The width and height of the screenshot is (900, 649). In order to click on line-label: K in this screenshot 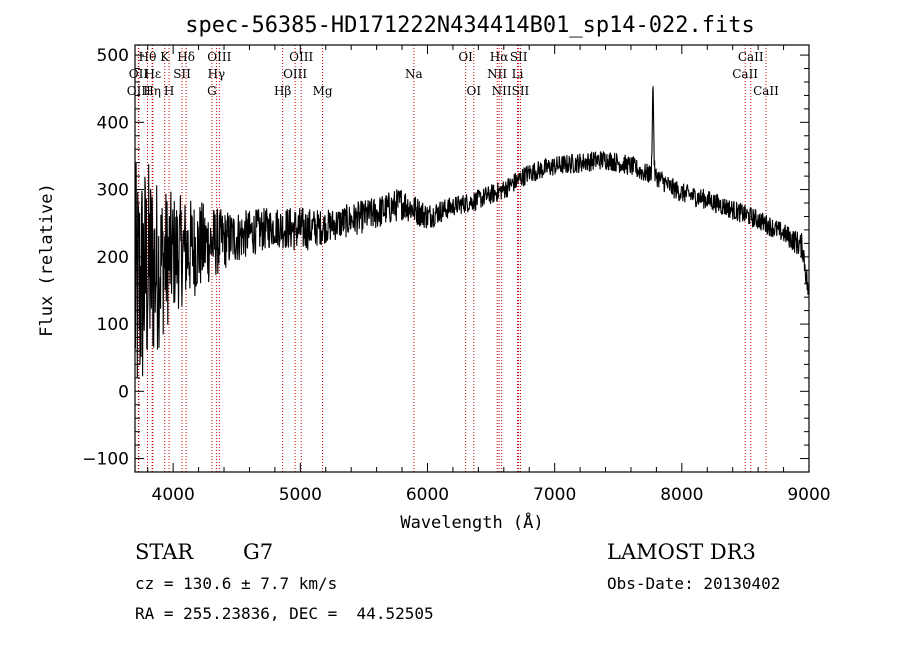, I will do `click(165, 57)`.